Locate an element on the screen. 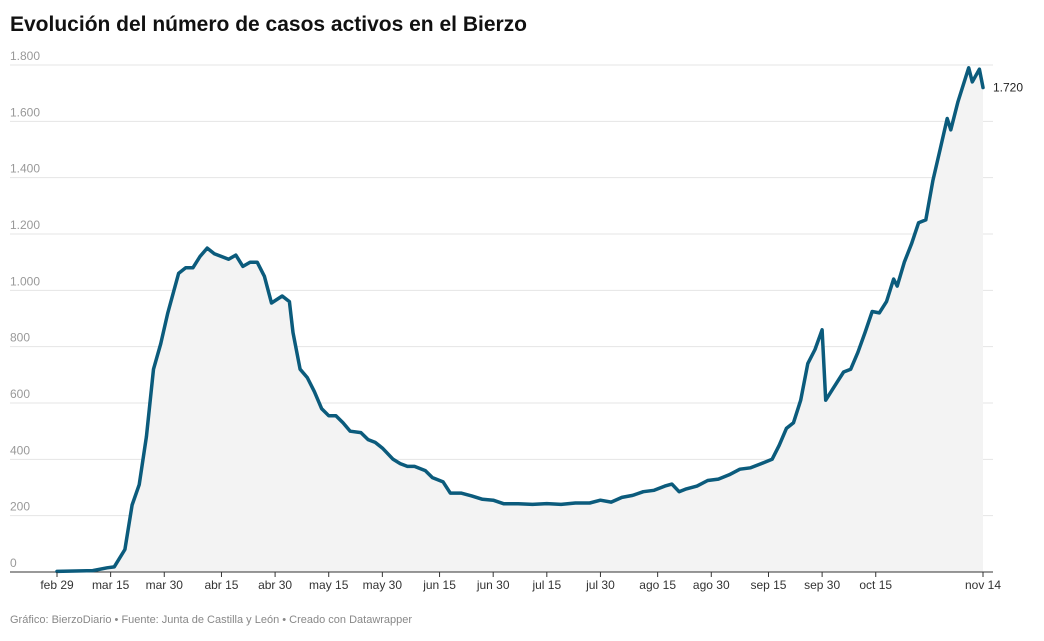 This screenshot has height=641, width=1044. x-tick-label: feb 29 is located at coordinates (57, 585).